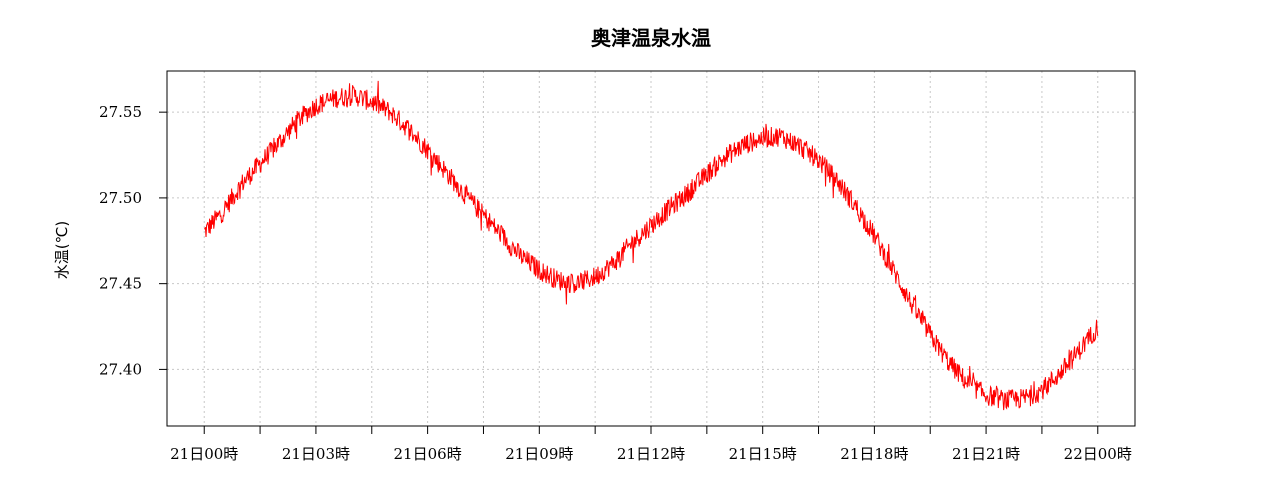 The image size is (1280, 500). I want to click on x-tick-label: 21日15時, so click(763, 454).